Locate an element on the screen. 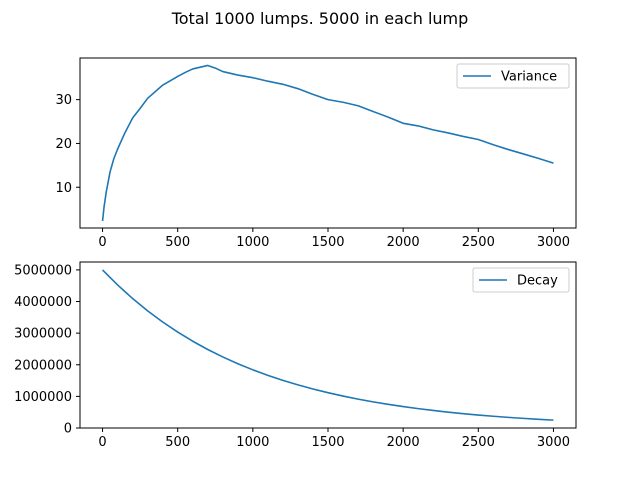 The height and width of the screenshot is (480, 640). variance-y-tick-label: 20 is located at coordinates (63, 144).